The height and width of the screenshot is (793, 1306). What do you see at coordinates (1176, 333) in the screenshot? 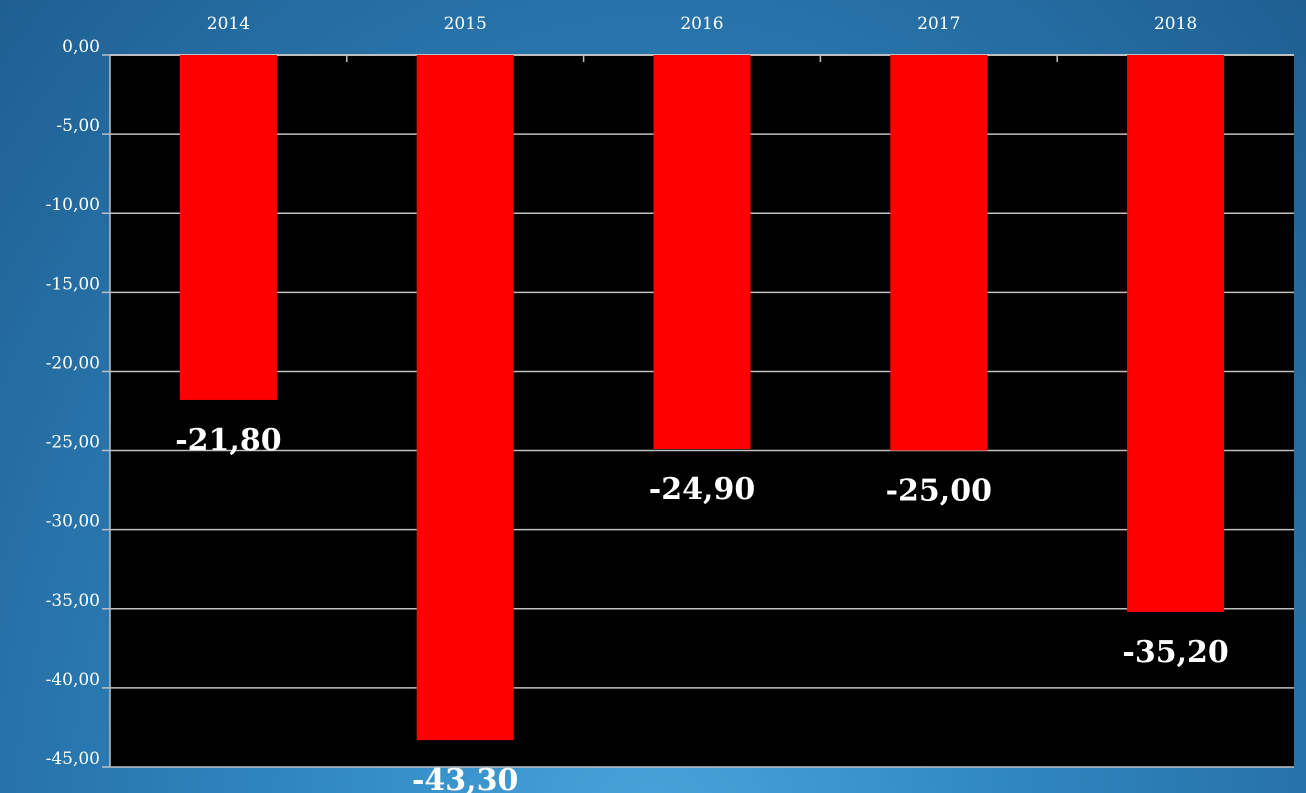
I see `bar-2018` at bounding box center [1176, 333].